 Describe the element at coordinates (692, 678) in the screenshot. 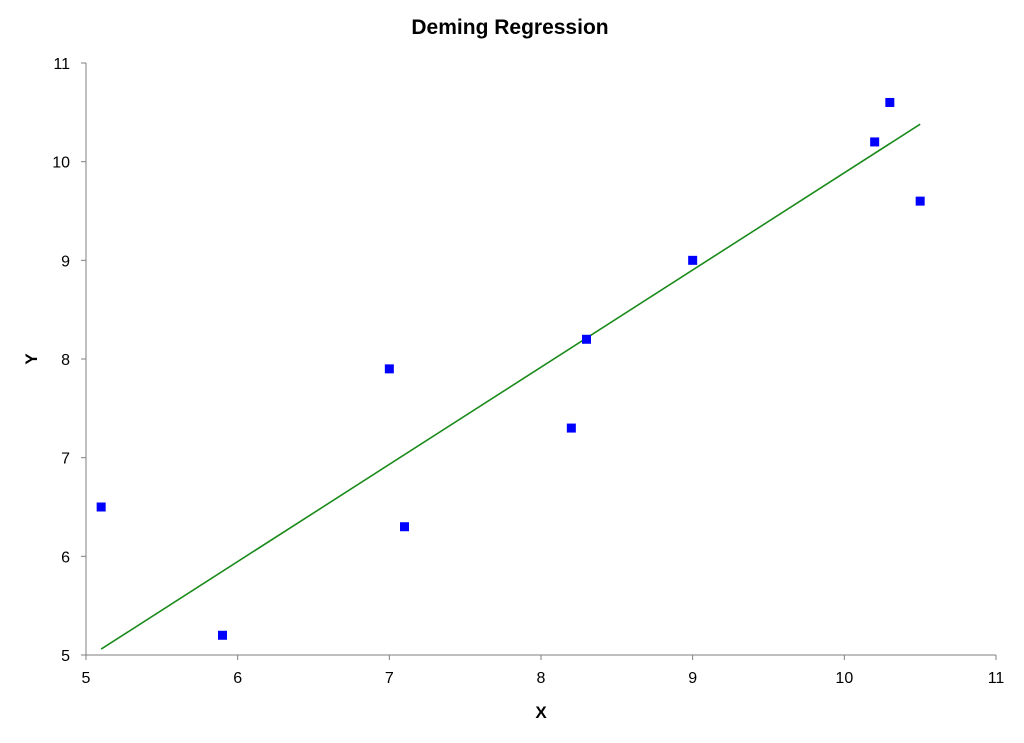

I see `x-tick-label: 9` at that location.